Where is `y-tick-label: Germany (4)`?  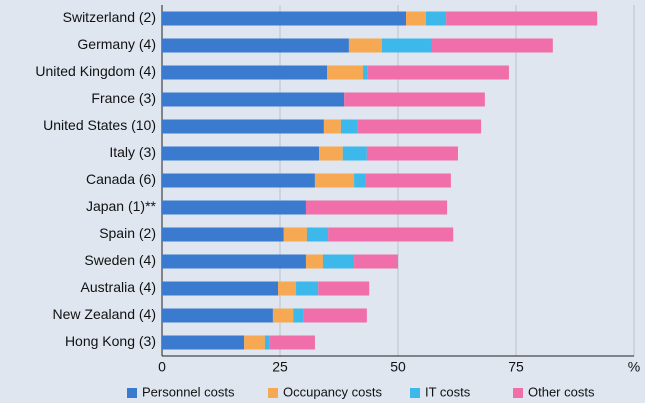
y-tick-label: Germany (4) is located at coordinates (116, 44).